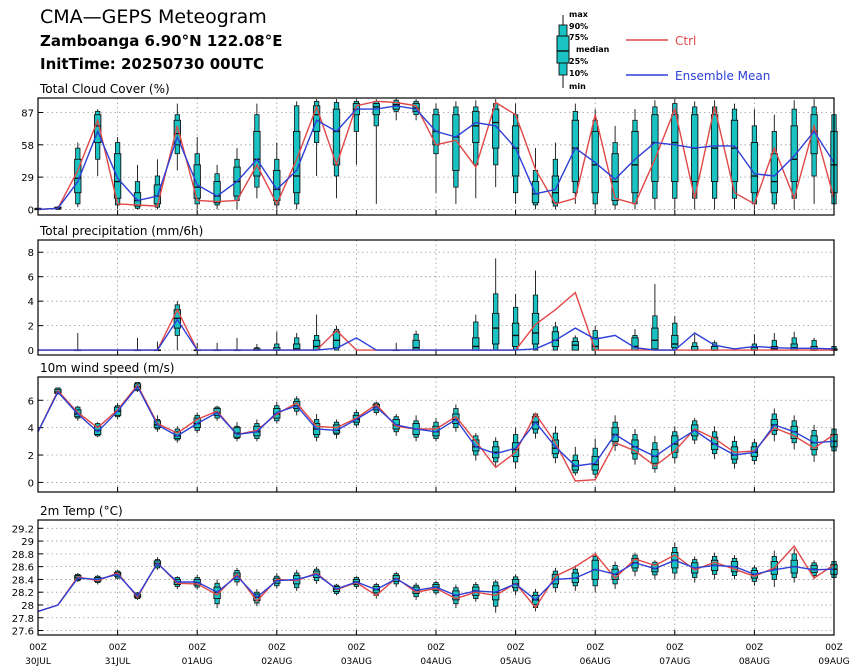 The width and height of the screenshot is (860, 672). Describe the element at coordinates (685, 41) in the screenshot. I see `legend-ctrl-label: Ctrl` at that location.